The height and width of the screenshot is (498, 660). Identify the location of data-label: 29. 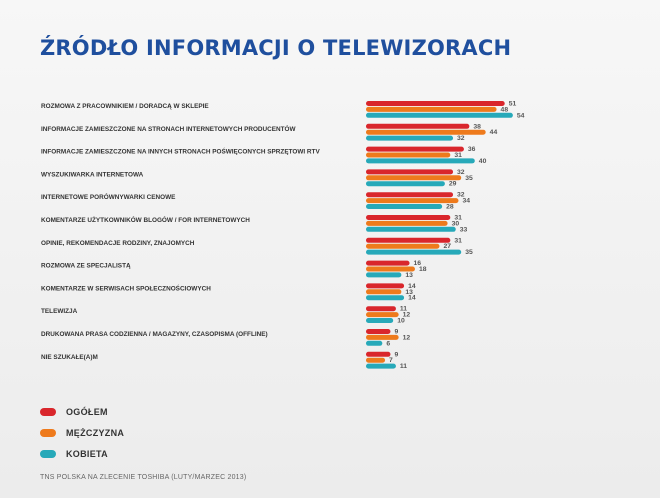
(453, 184).